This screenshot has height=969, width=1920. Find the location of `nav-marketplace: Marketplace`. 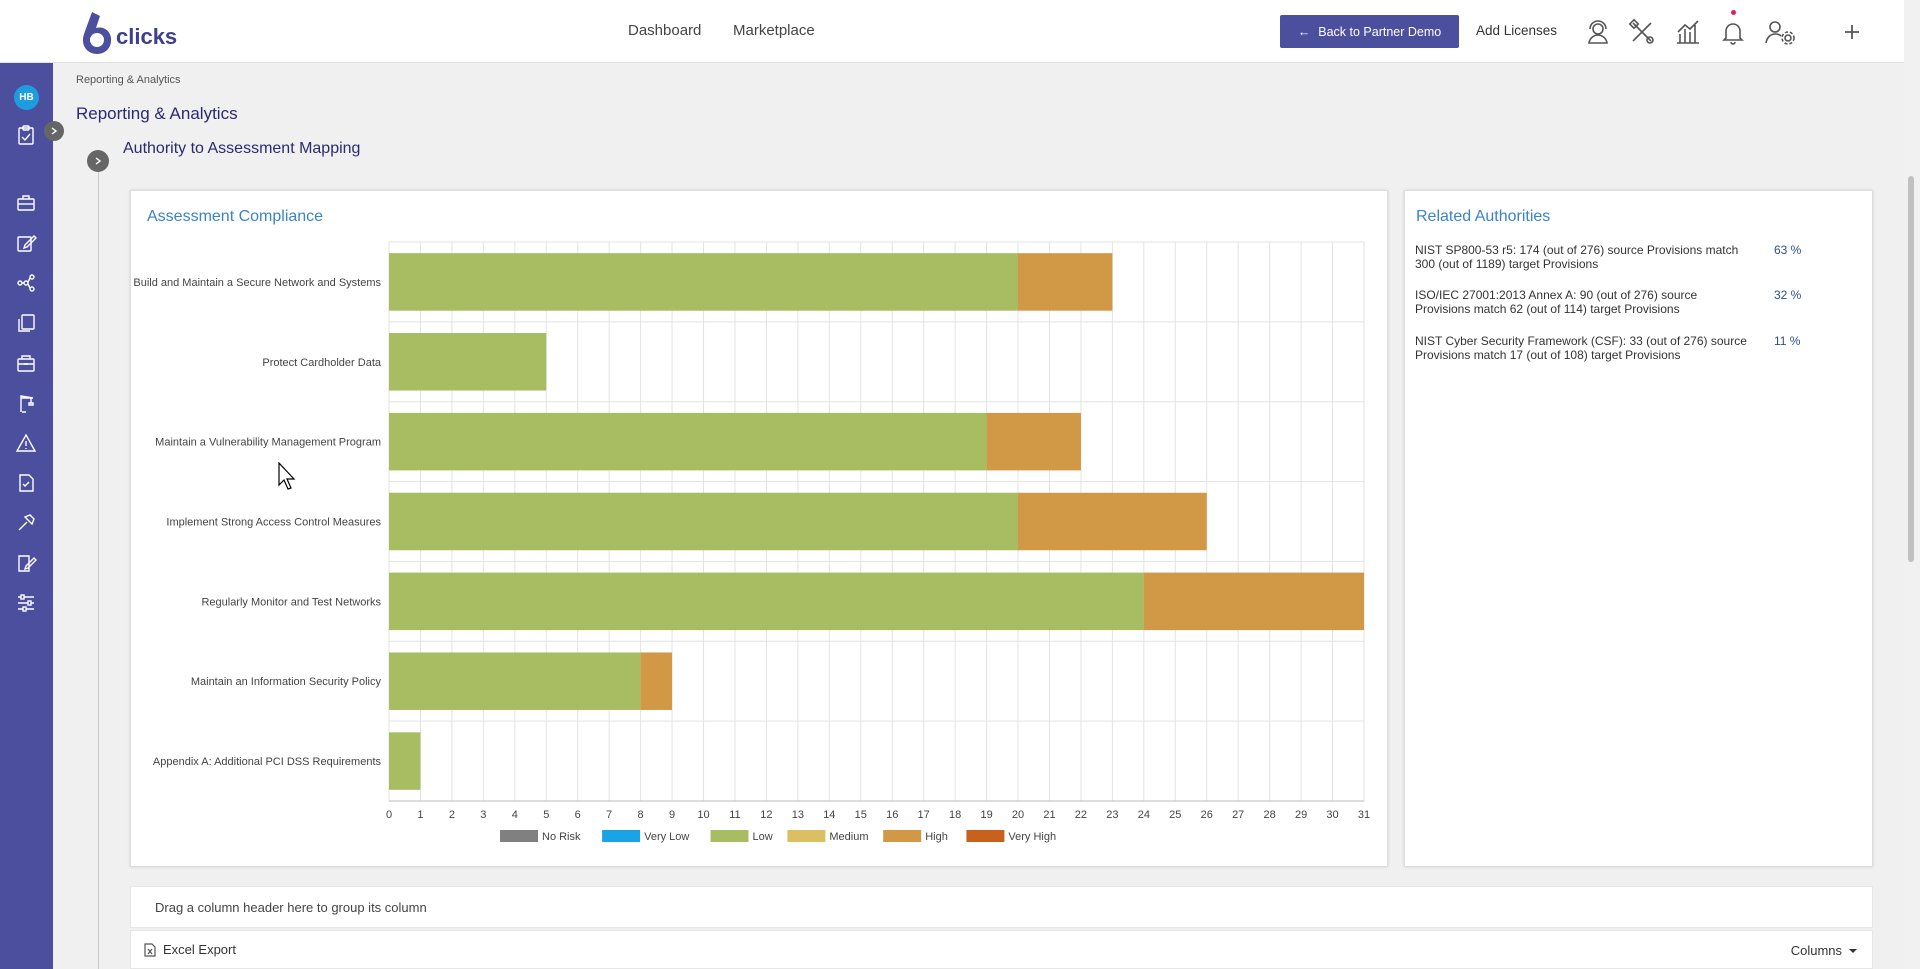

nav-marketplace: Marketplace is located at coordinates (774, 30).